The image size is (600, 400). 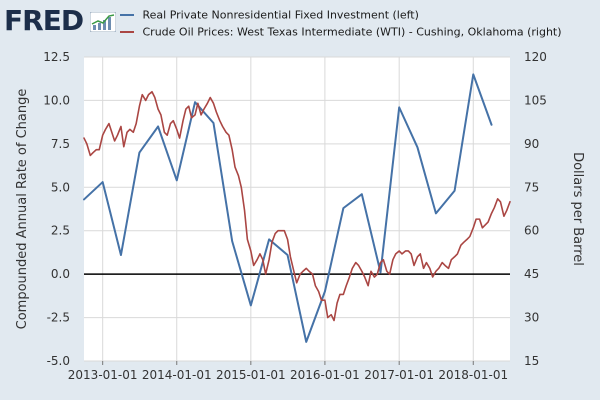 What do you see at coordinates (399, 375) in the screenshot?
I see `x-tick-label: 2017-01-01` at bounding box center [399, 375].